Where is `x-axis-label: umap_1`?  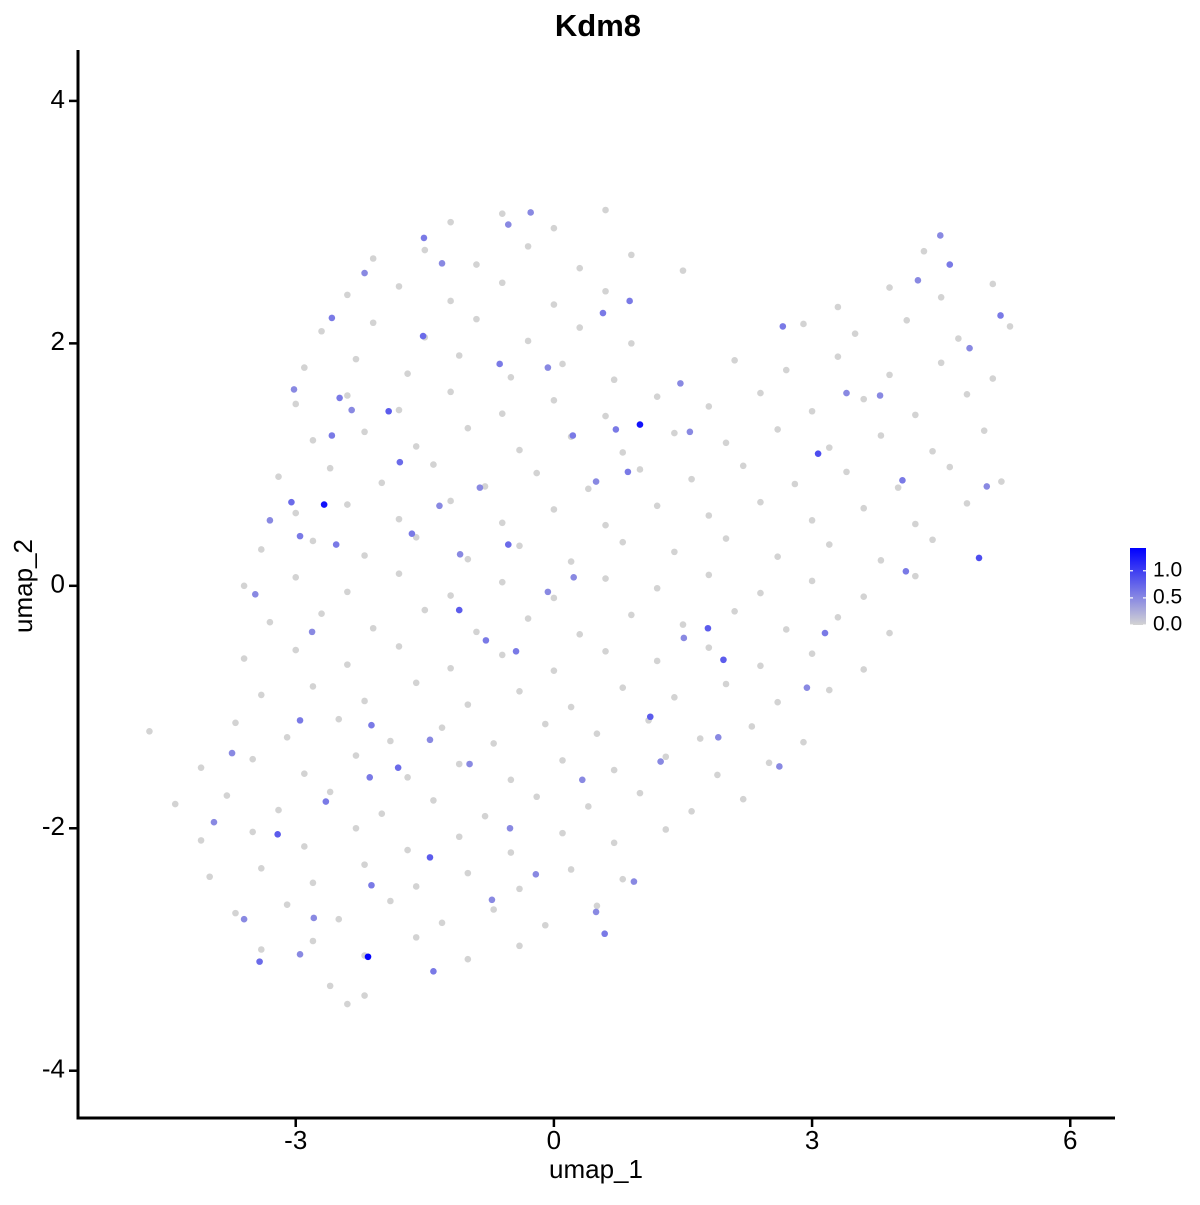 x-axis-label: umap_1 is located at coordinates (596, 1169).